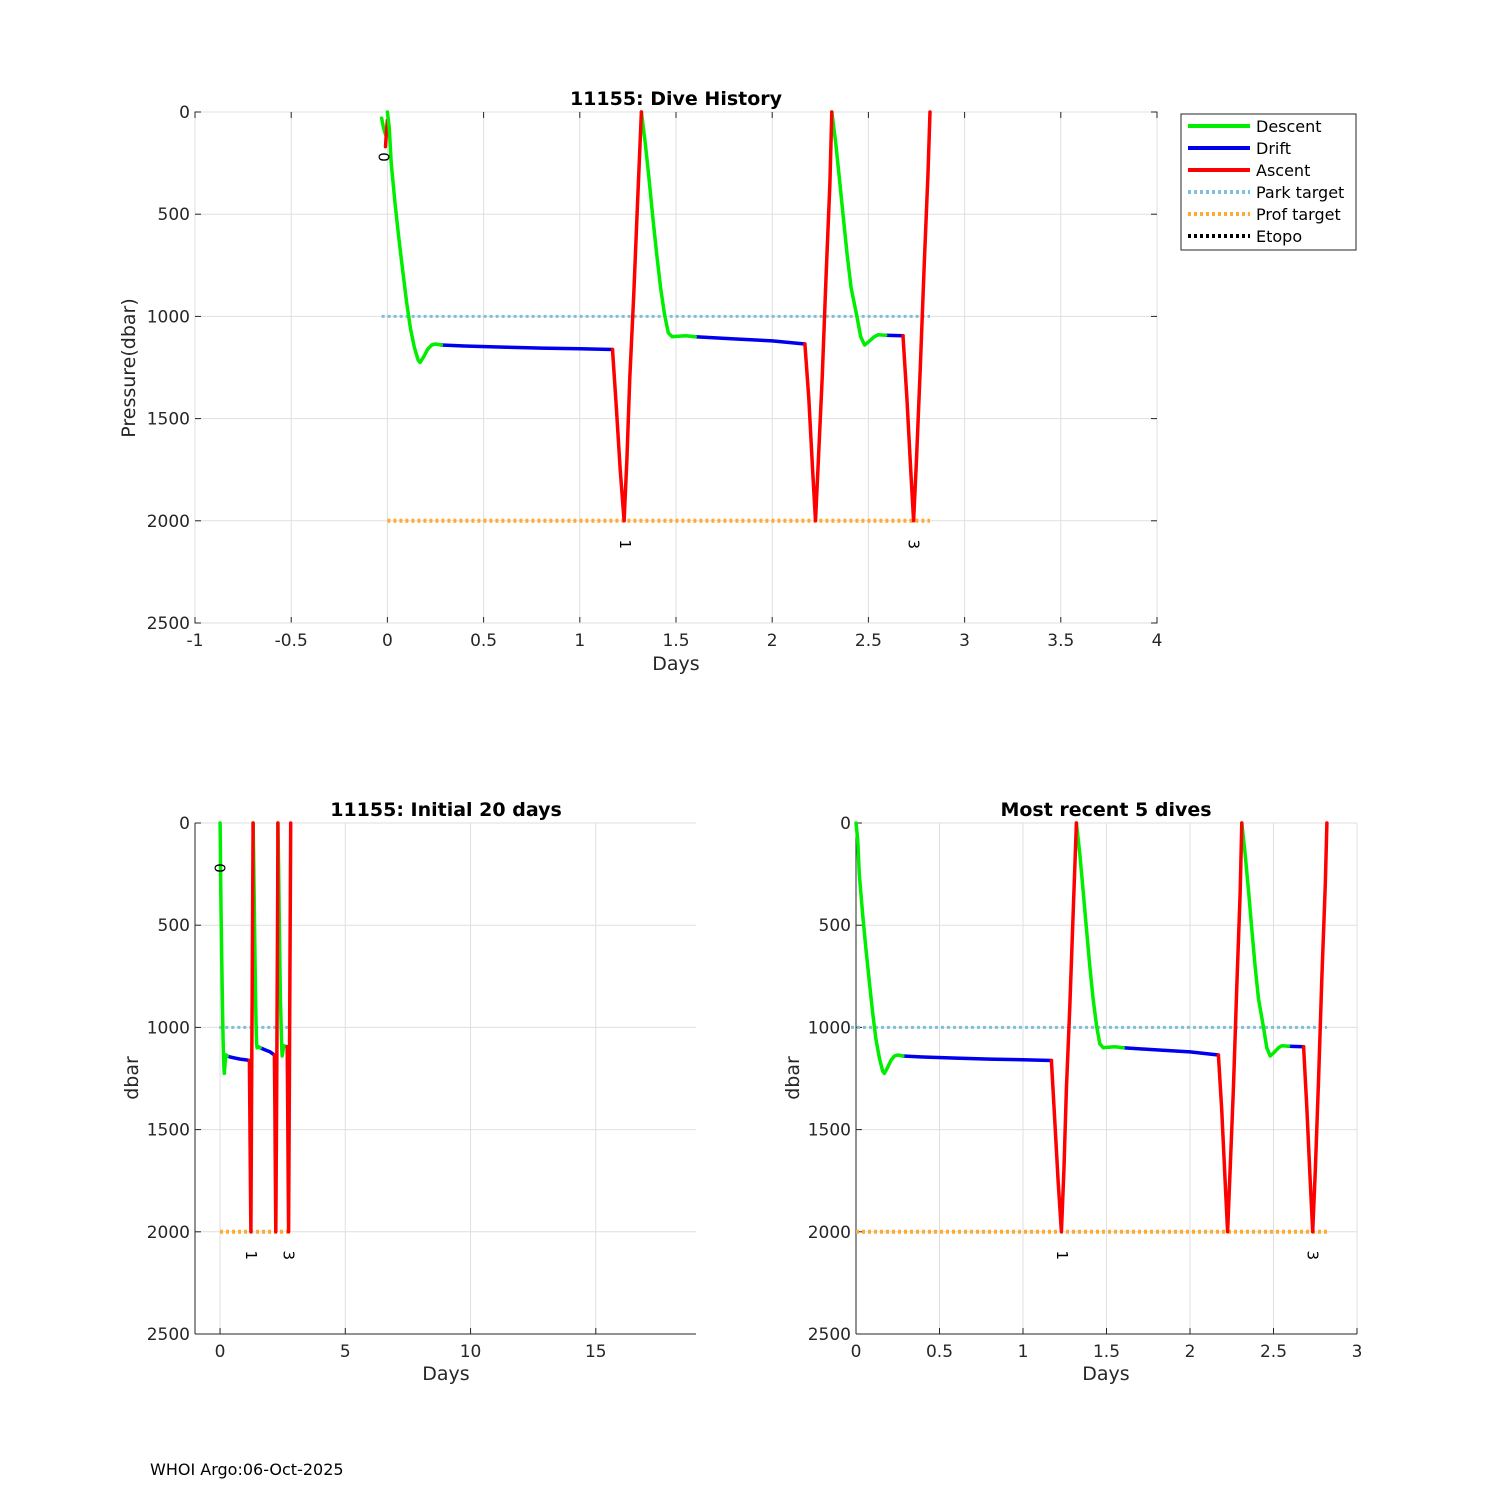 This screenshot has height=1500, width=1500. I want to click on y-axis-label: Pressure(dbar), so click(129, 368).